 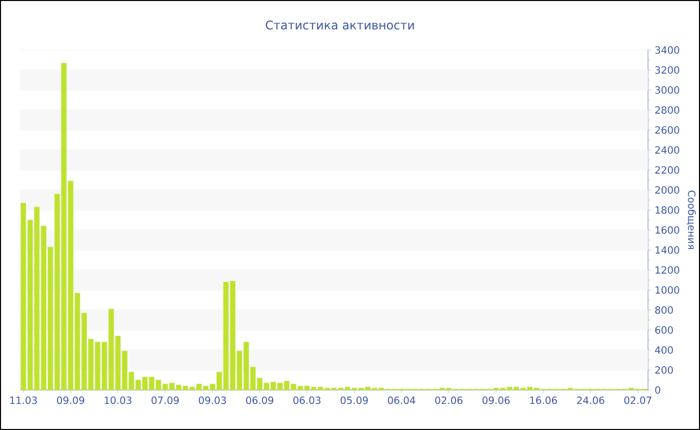 I want to click on y-tick-label: 2600, so click(x=667, y=130).